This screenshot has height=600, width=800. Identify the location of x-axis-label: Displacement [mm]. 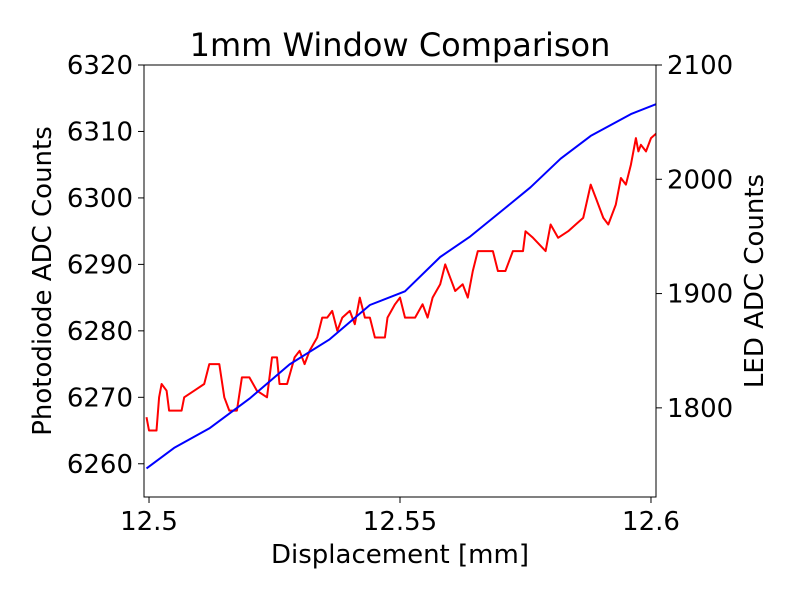
(400, 555).